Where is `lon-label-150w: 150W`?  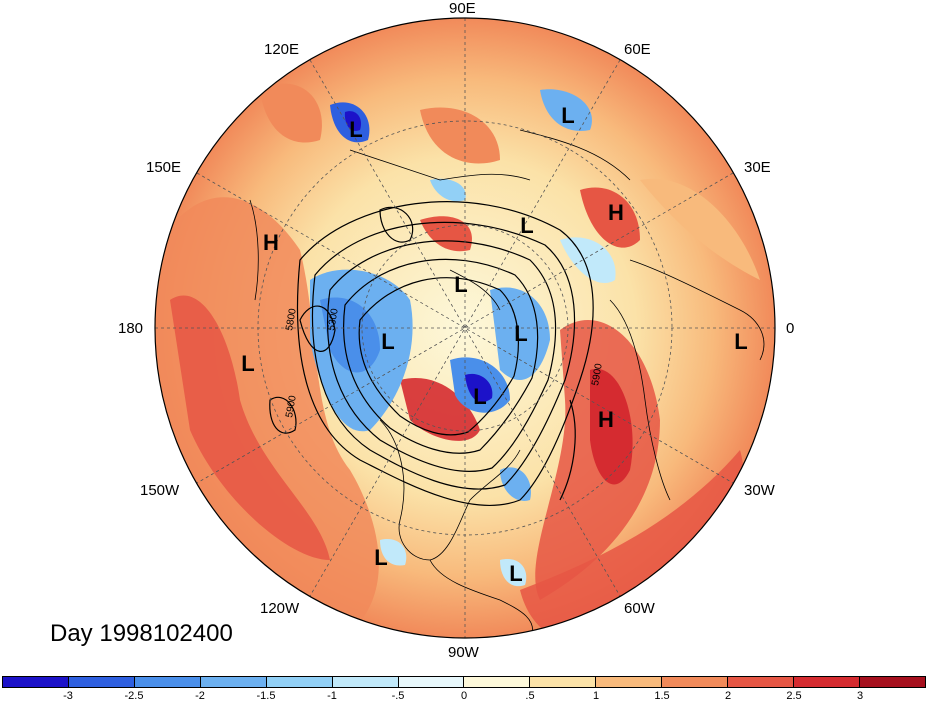 lon-label-150w: 150W is located at coordinates (160, 490).